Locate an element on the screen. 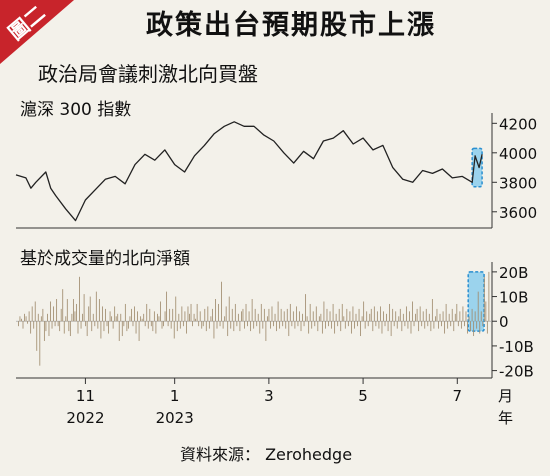  line-ytick-label: 4200 is located at coordinates (518, 124).